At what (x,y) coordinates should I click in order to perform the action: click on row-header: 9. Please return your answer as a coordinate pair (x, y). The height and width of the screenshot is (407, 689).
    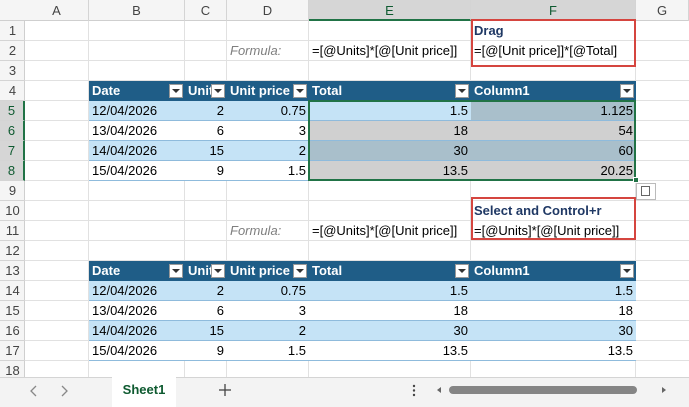
    Looking at the image, I should click on (12, 191).